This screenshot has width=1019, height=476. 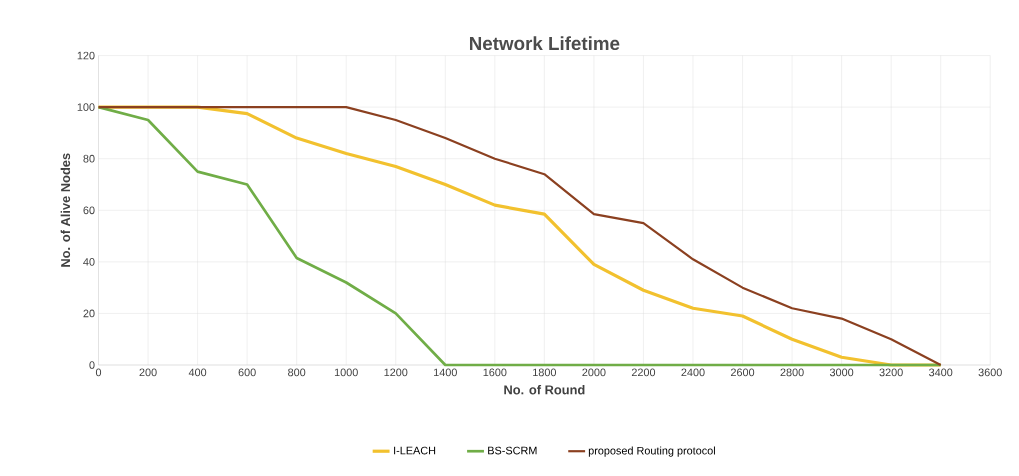 I want to click on y-tick-label: 40, so click(x=89, y=261).